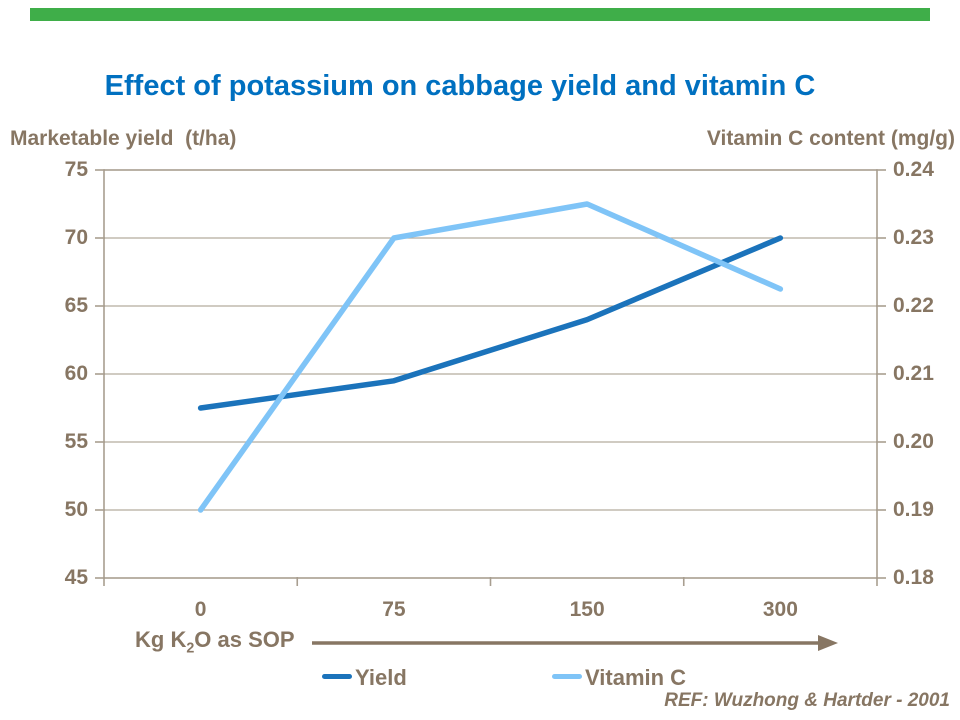 This screenshot has height=720, width=960. What do you see at coordinates (807, 700) in the screenshot?
I see `reference-note: REF: Wuzhong & Hartder - 2001` at bounding box center [807, 700].